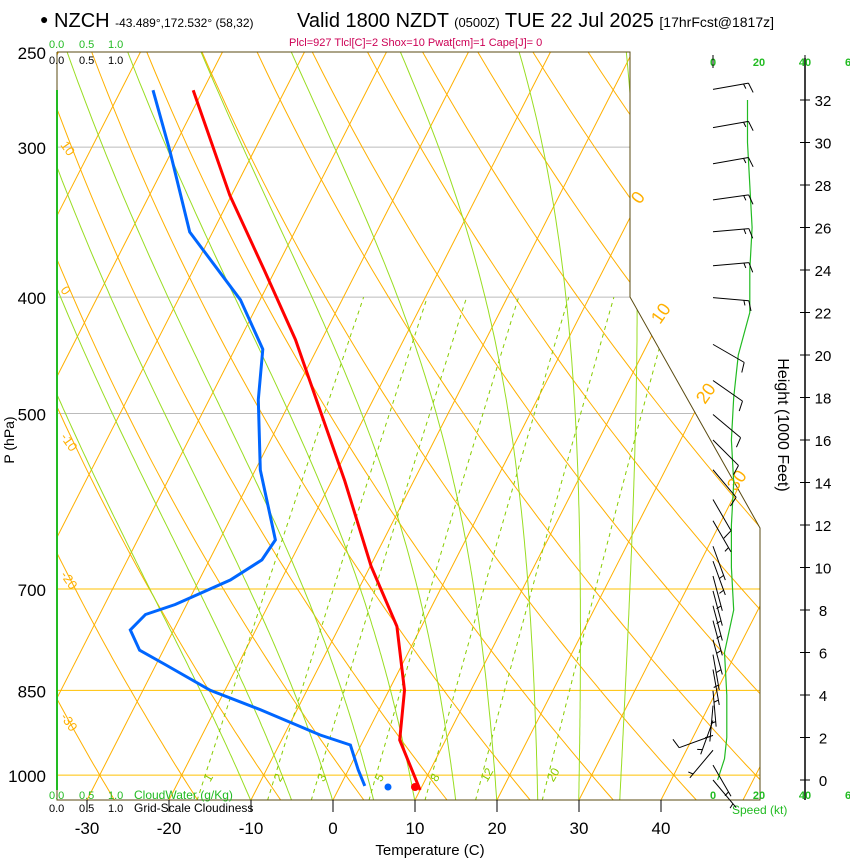 The image size is (850, 860). What do you see at coordinates (115, 61) in the screenshot?
I see `cloudiness-scale-top: 1.0` at bounding box center [115, 61].